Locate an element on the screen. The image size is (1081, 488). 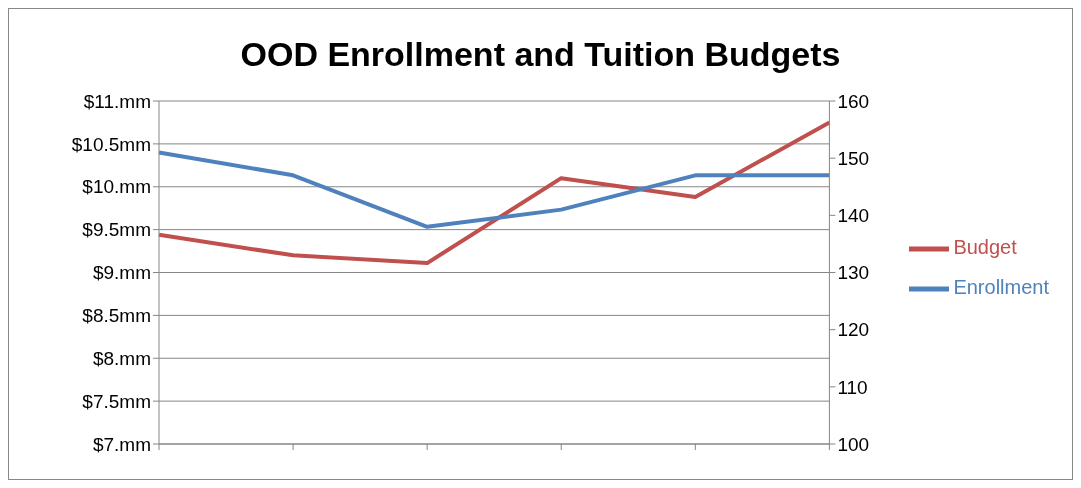
y-tick-label: $8.5mm is located at coordinates (116, 316).